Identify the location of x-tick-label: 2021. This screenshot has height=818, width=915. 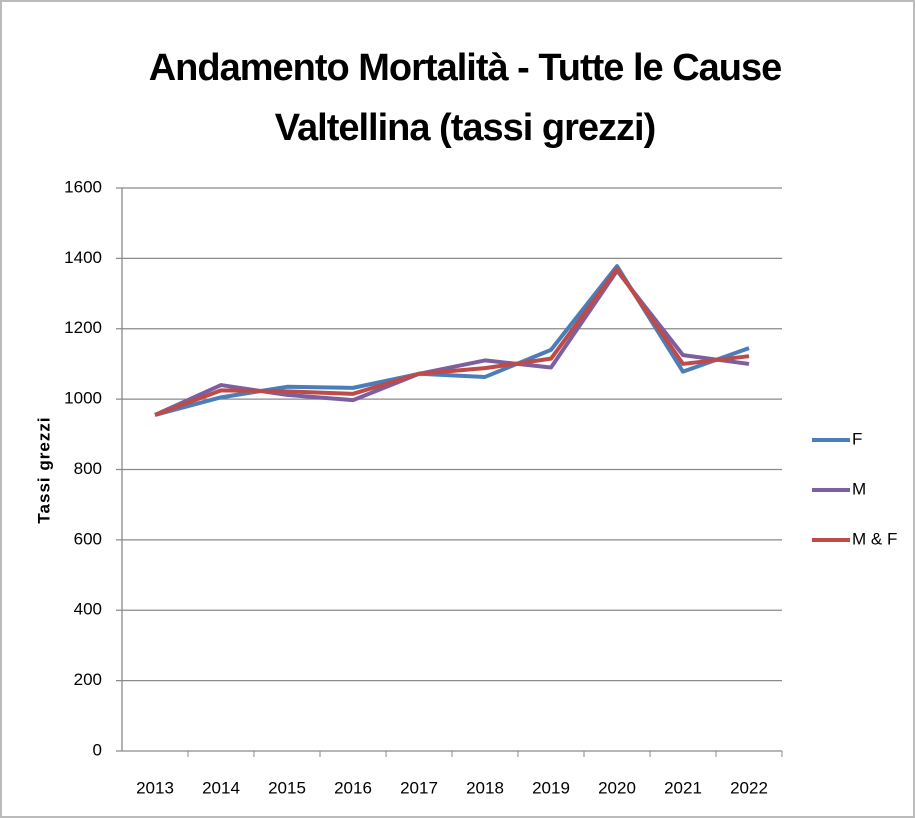
(683, 787).